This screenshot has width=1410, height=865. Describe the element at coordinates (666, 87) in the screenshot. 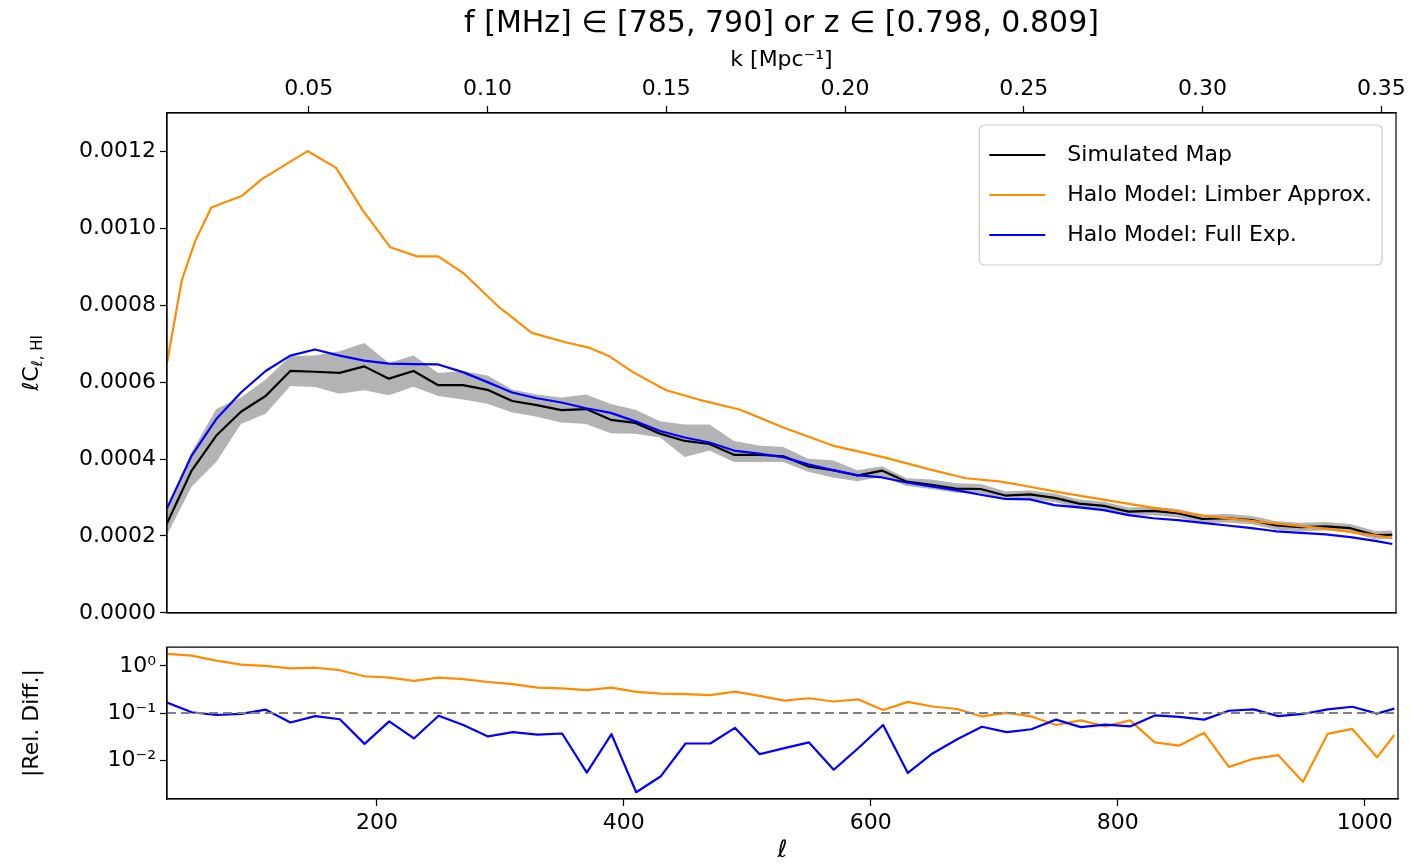

I see `x2-tick-label: 0.15` at that location.